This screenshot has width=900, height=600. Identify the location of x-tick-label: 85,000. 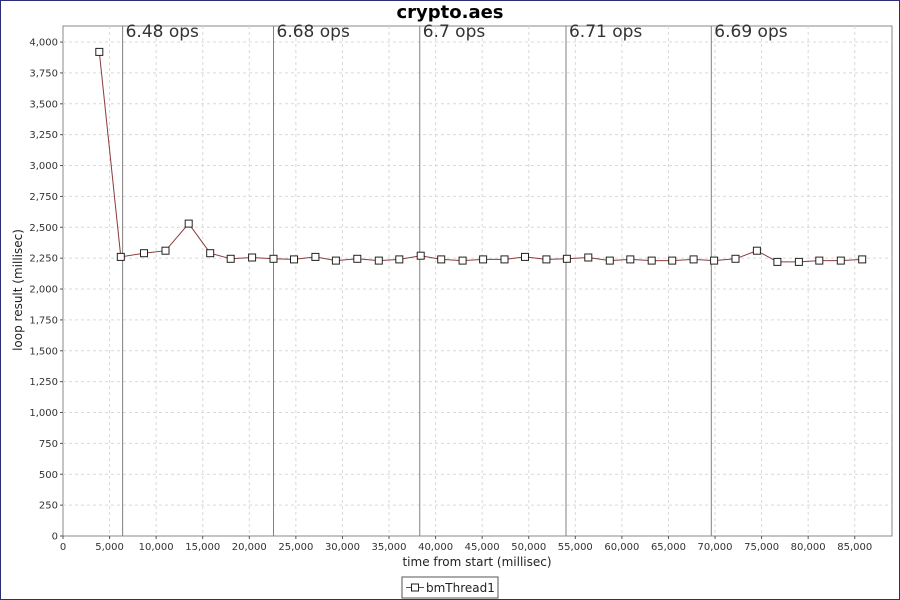
(854, 547).